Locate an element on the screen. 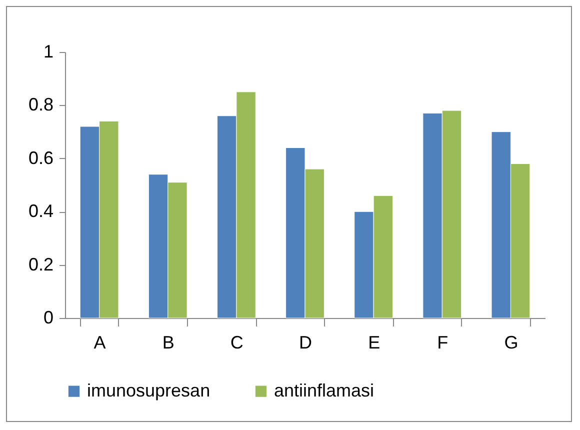  legend-label: antiinflamasi is located at coordinates (324, 390).